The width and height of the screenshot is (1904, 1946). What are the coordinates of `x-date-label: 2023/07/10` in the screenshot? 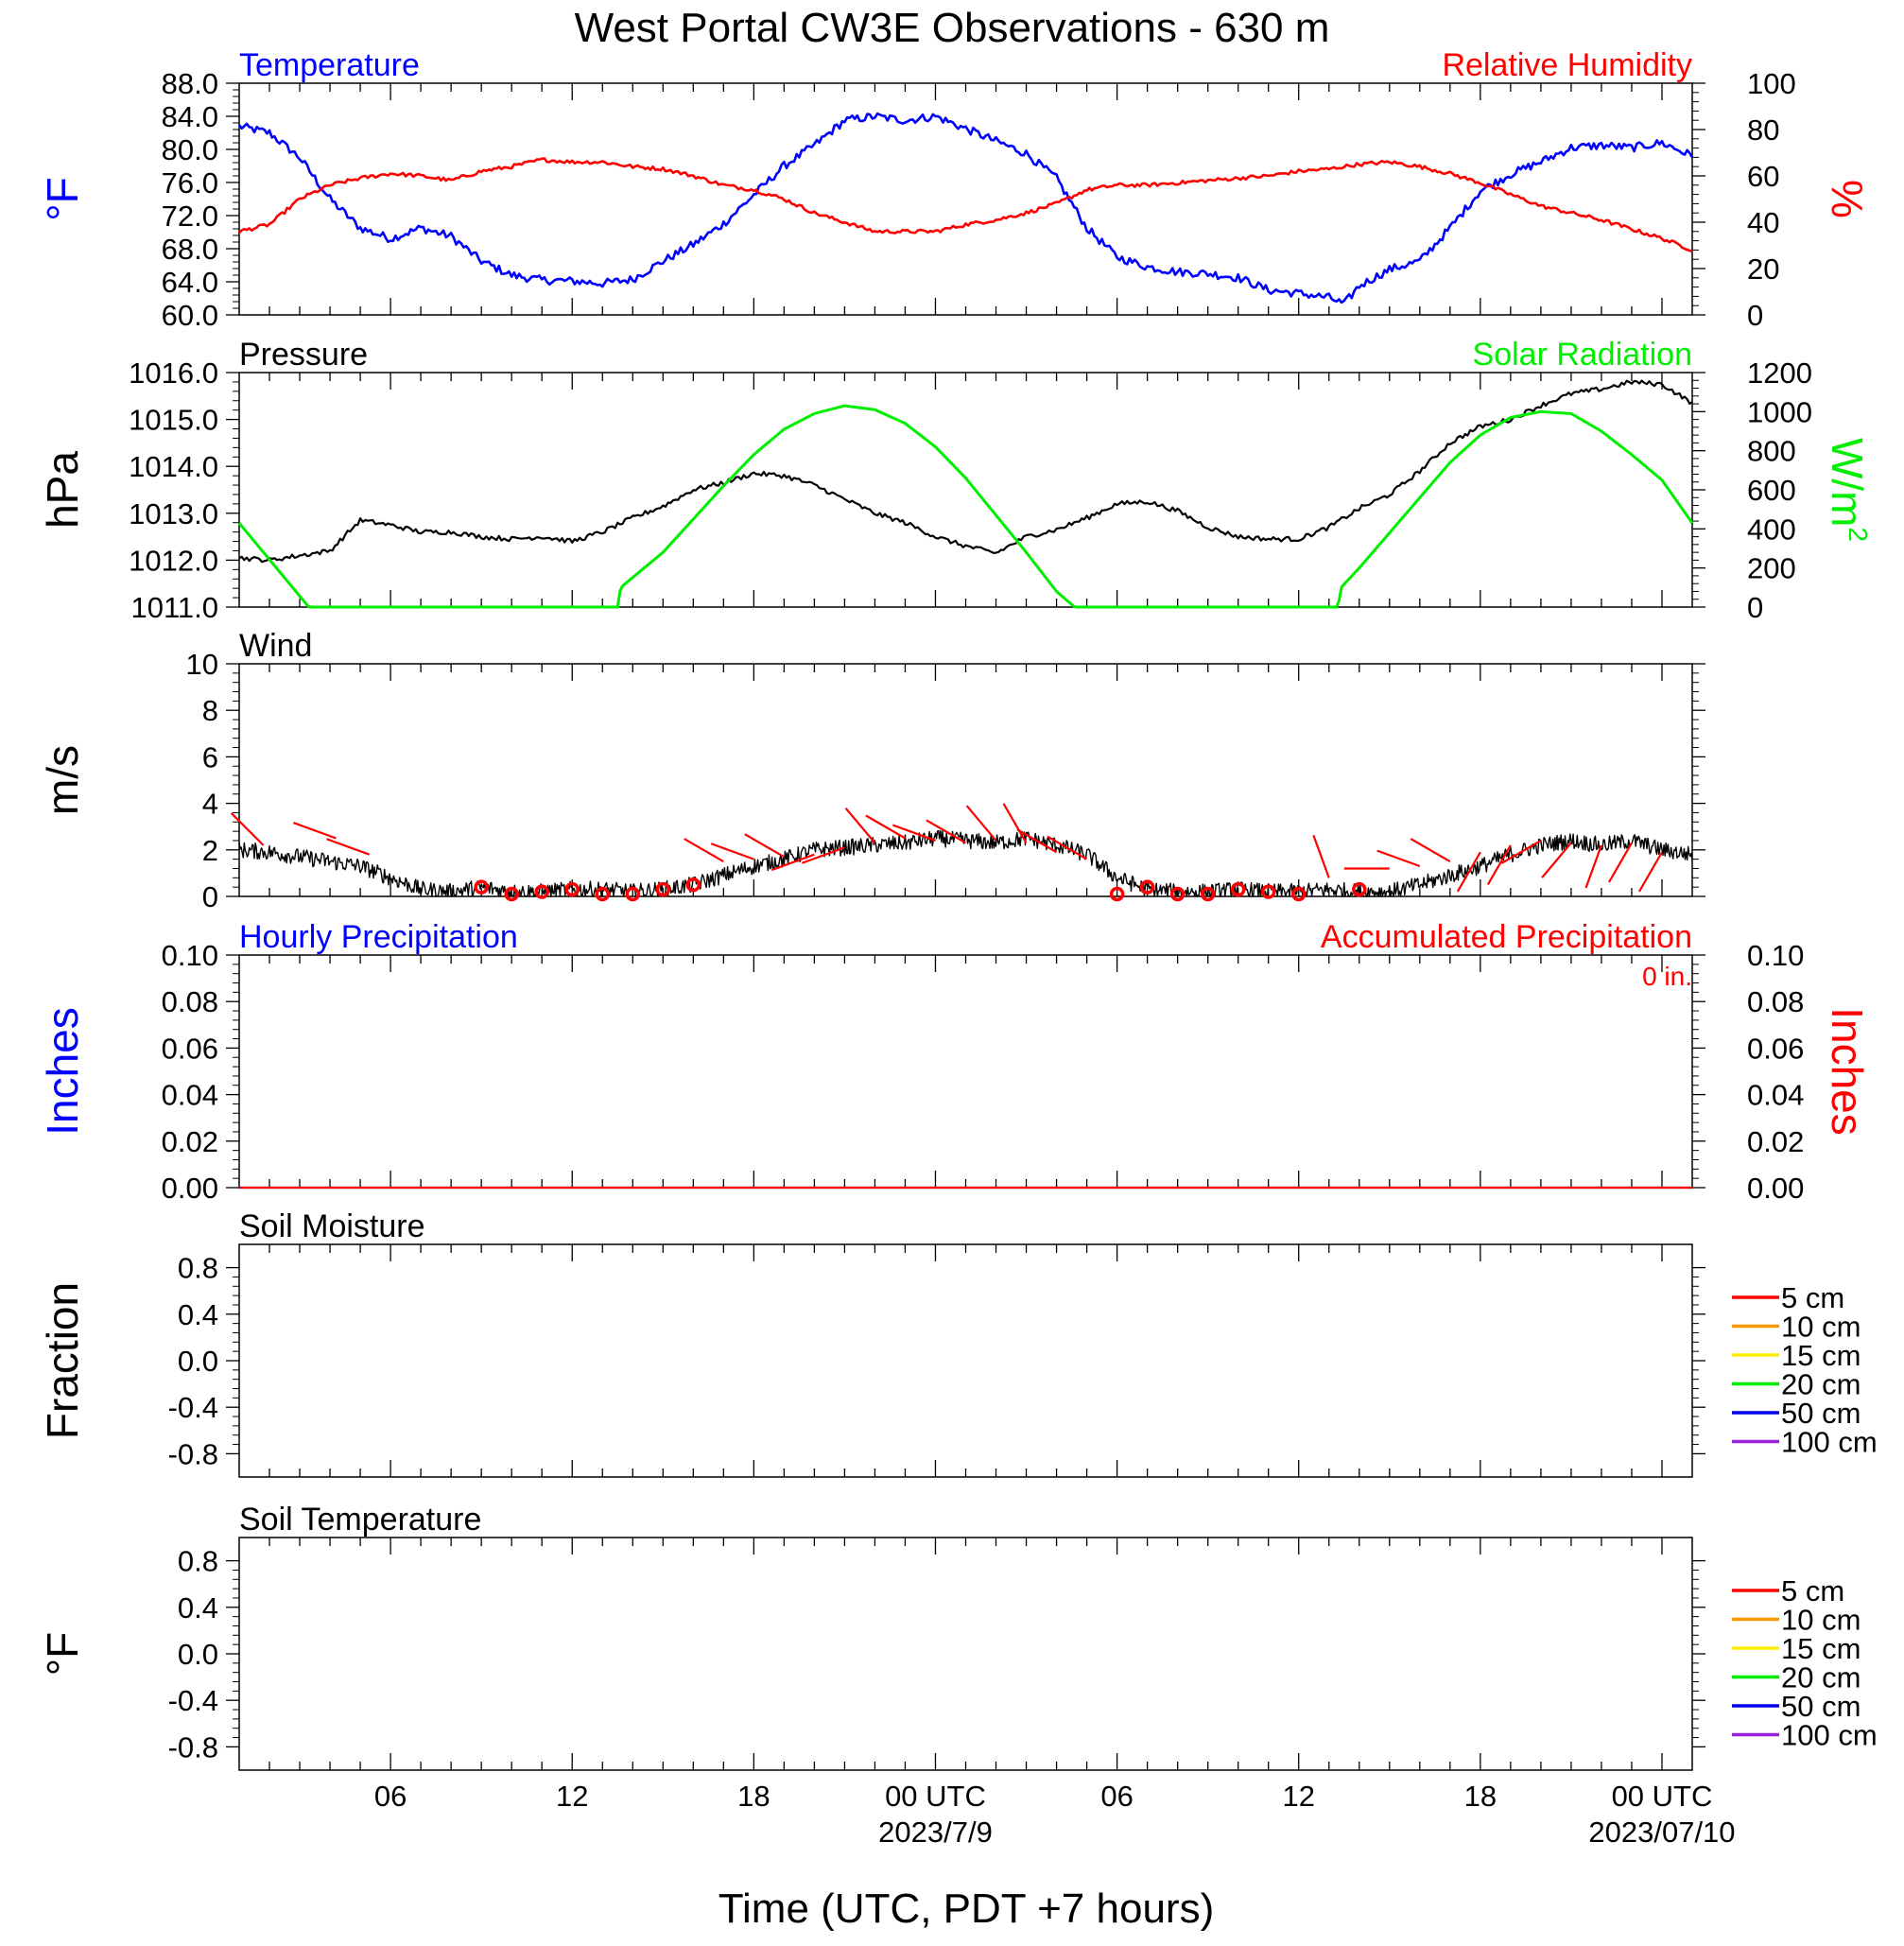 It's located at (1661, 1833).